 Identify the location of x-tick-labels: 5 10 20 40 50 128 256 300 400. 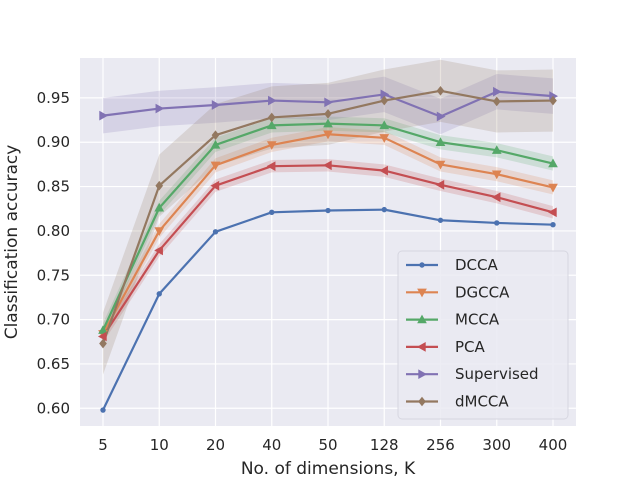
(332, 445).